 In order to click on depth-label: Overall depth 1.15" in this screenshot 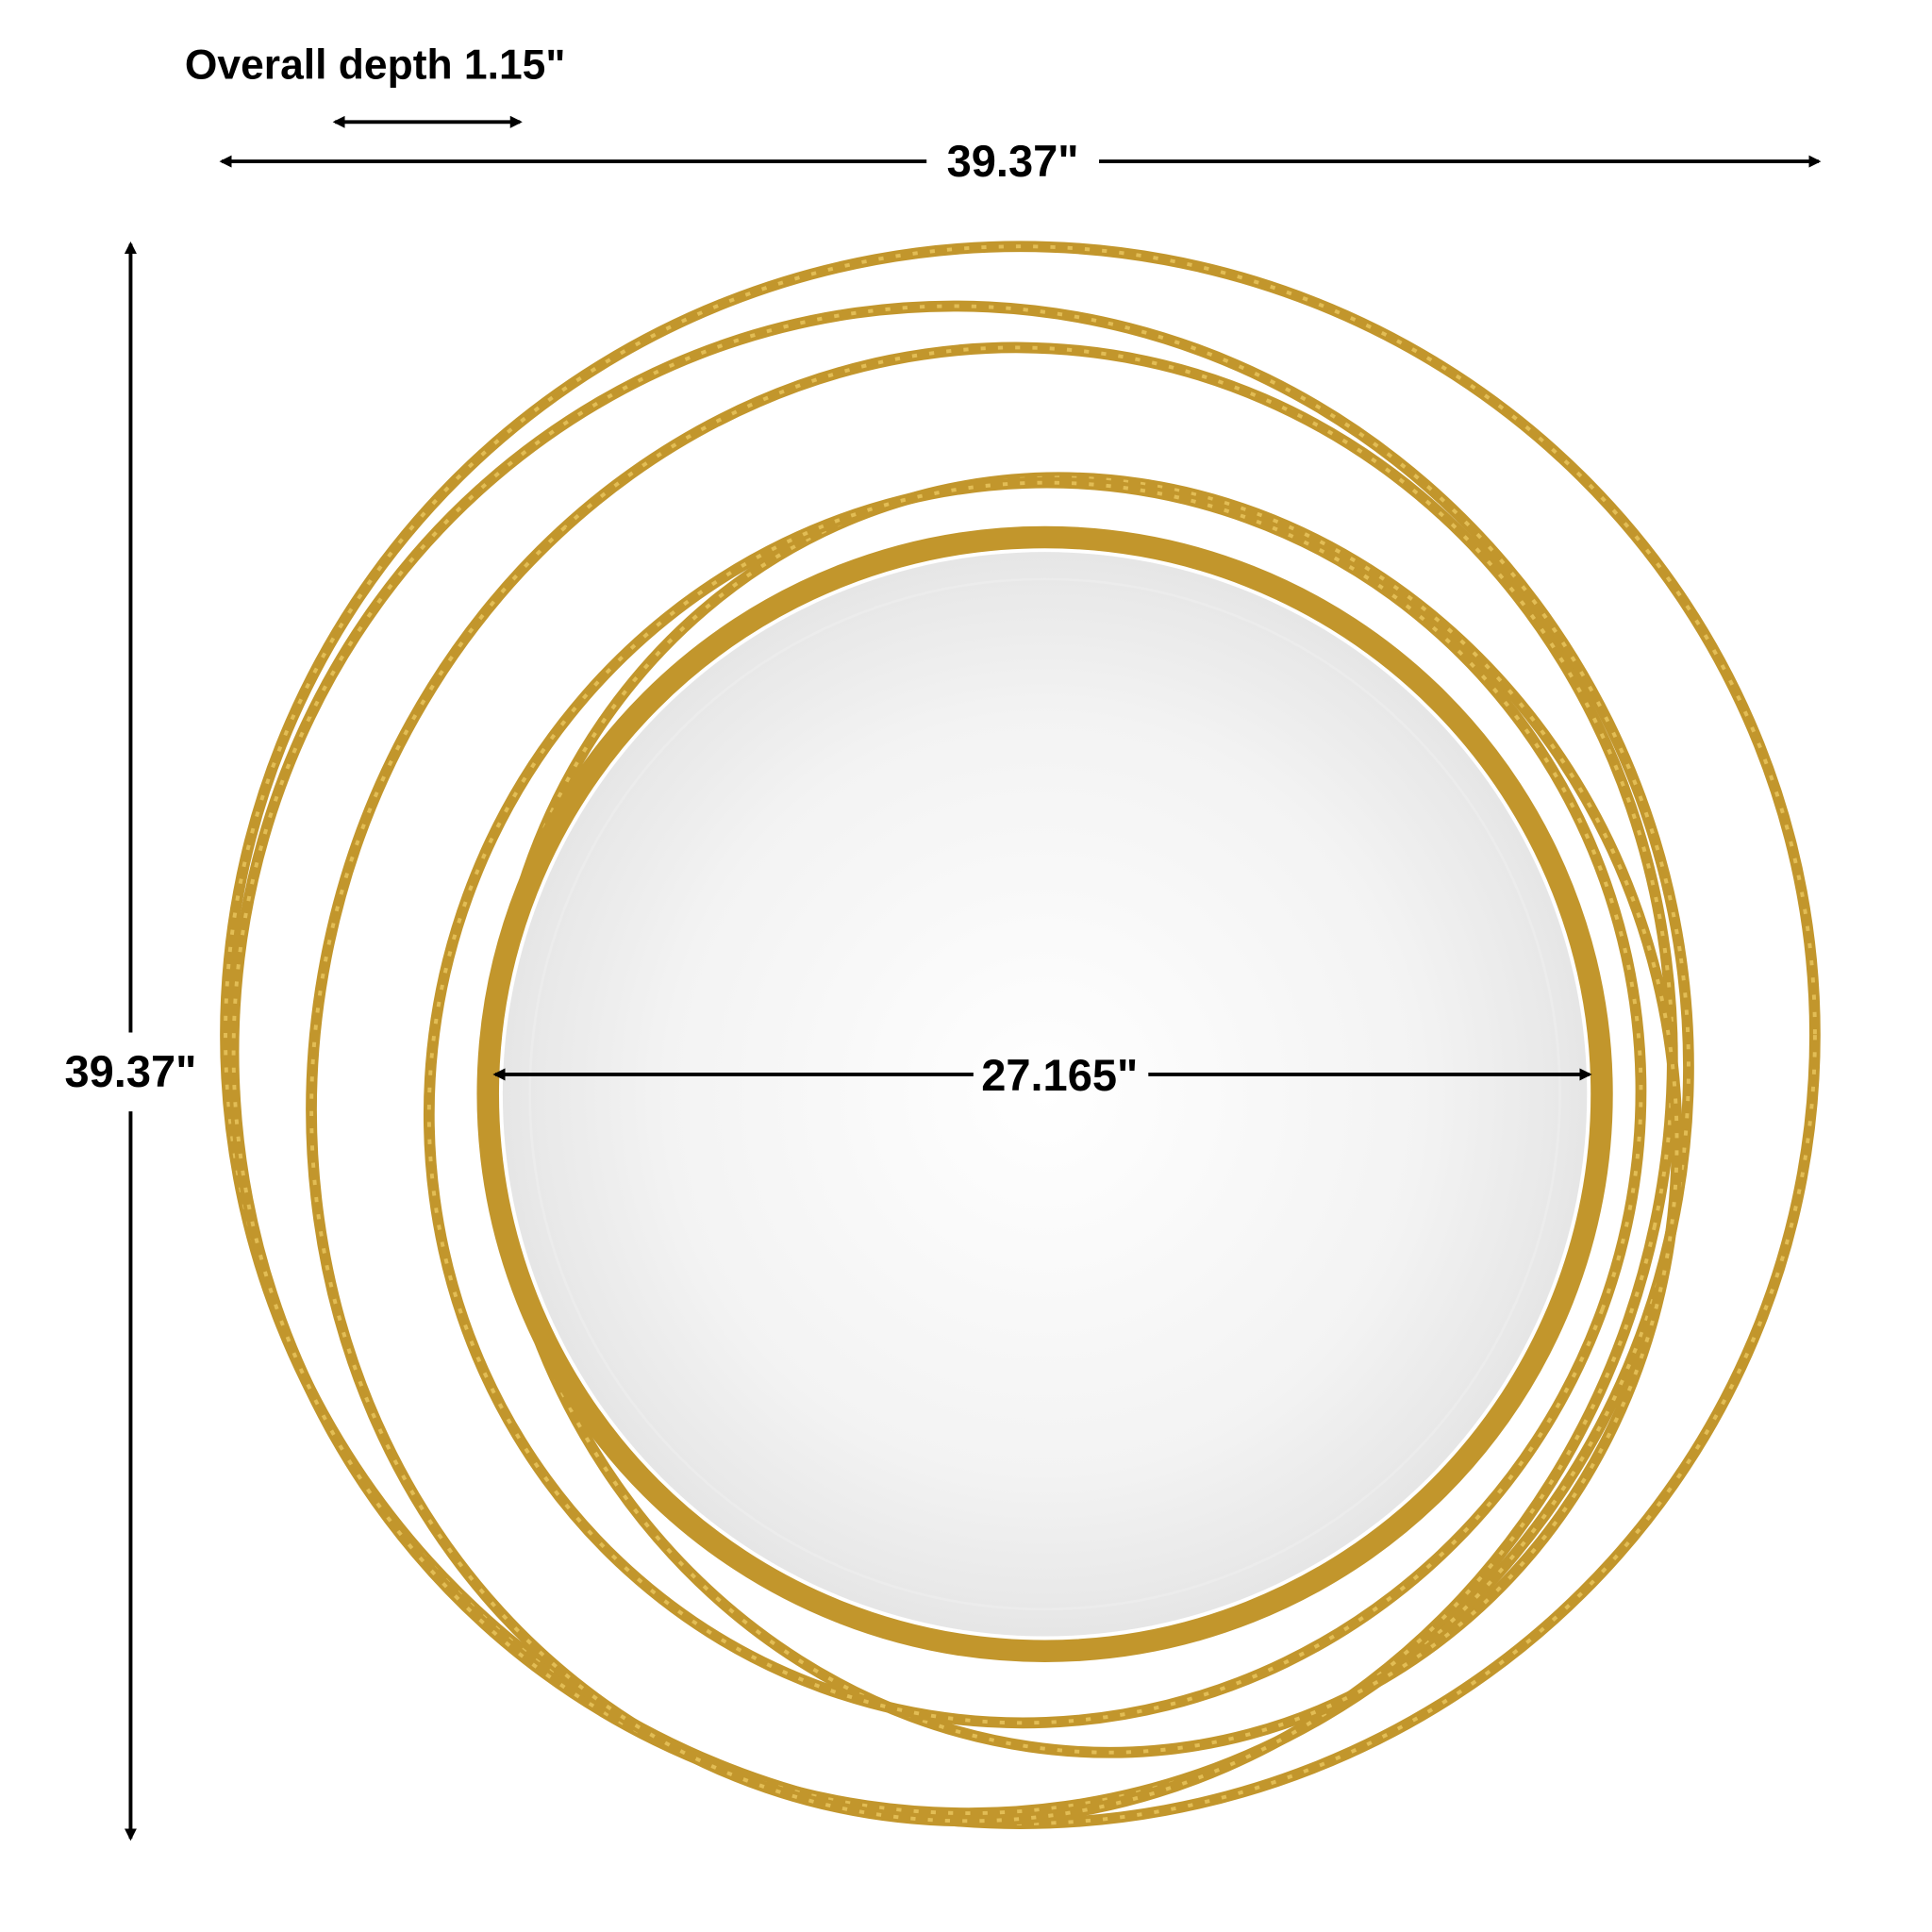, I will do `click(375, 66)`.